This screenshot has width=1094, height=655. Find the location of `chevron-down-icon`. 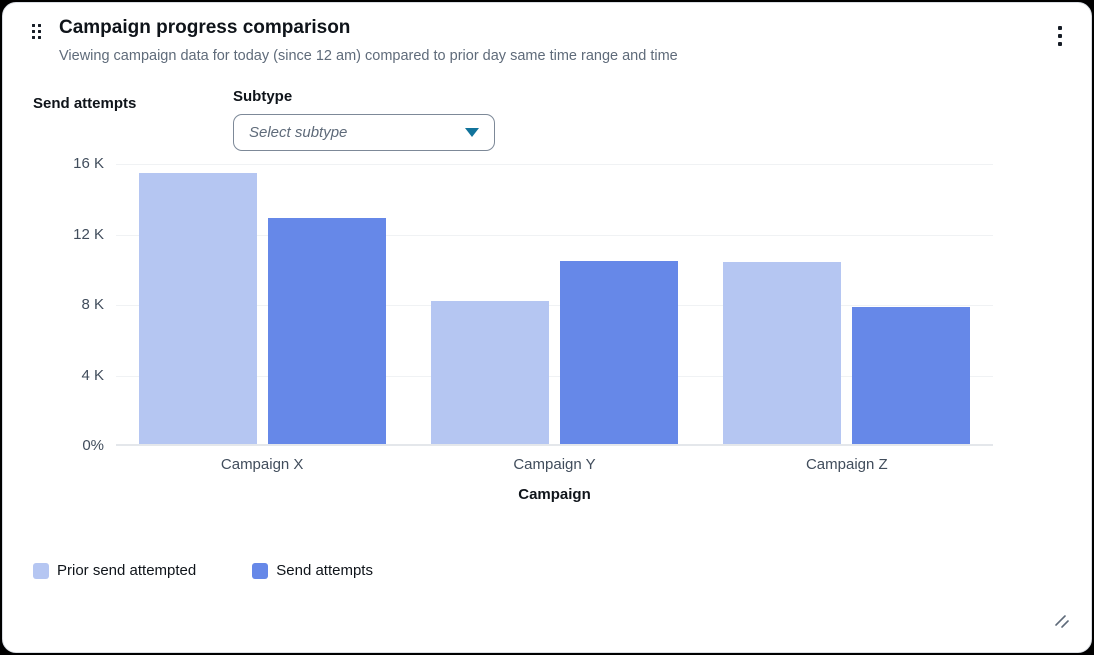

chevron-down-icon is located at coordinates (472, 132).